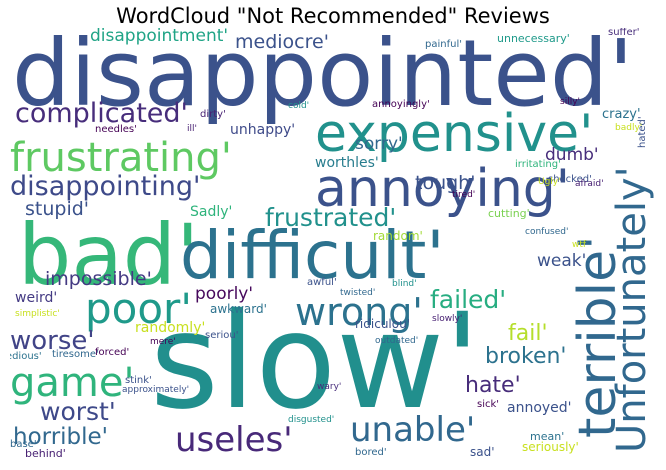 The image size is (666, 470). What do you see at coordinates (549, 182) in the screenshot?
I see `word-ugly: Ugly'` at bounding box center [549, 182].